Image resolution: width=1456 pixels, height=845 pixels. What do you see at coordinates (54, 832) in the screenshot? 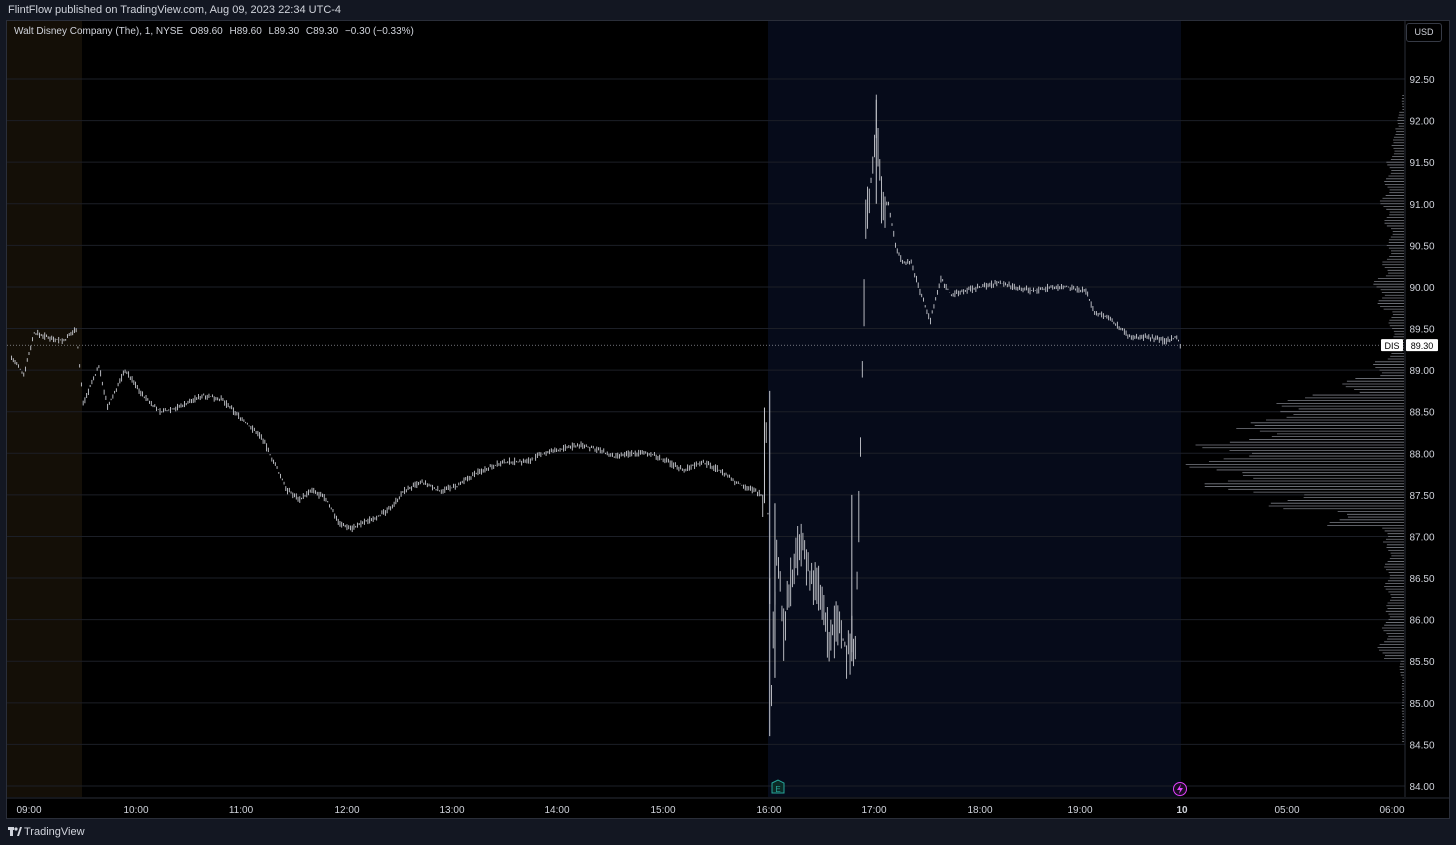
I see `tradingview-brand: TradingView` at bounding box center [54, 832].